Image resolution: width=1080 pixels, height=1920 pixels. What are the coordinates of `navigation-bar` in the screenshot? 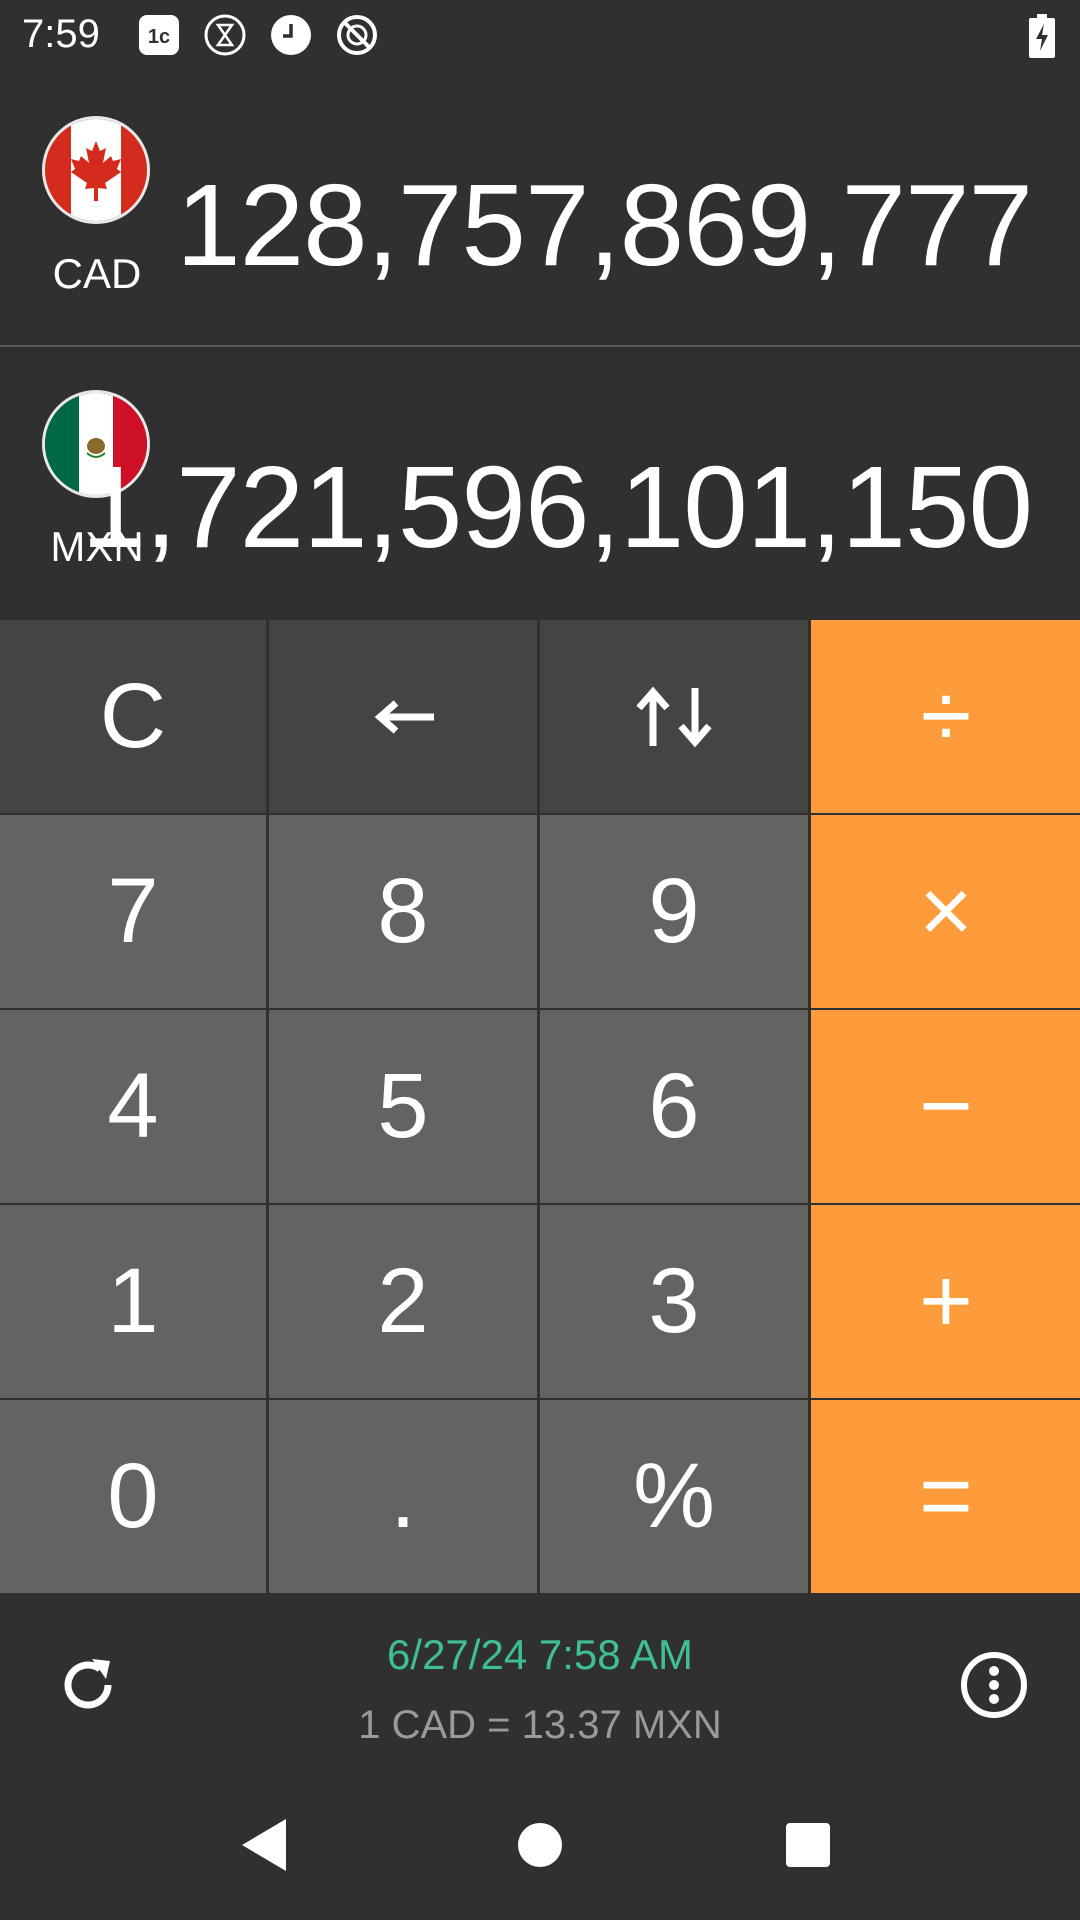 It's located at (540, 1847).